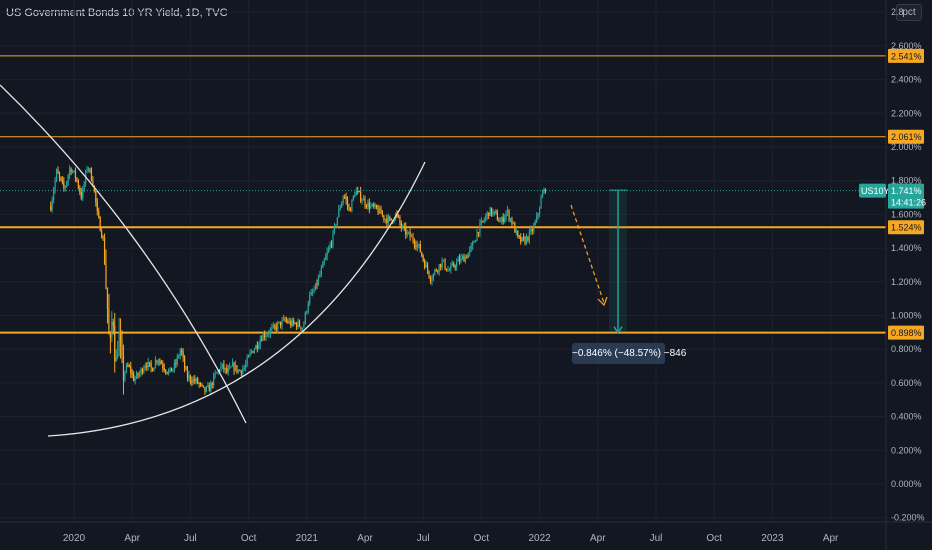  What do you see at coordinates (906, 349) in the screenshot?
I see `price-tick-label: 0.800%` at bounding box center [906, 349].